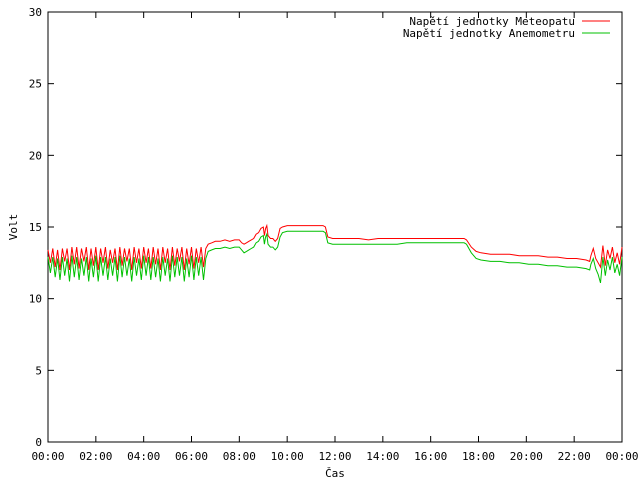  What do you see at coordinates (239, 456) in the screenshot?
I see `x-tick-label: 08:00` at bounding box center [239, 456].